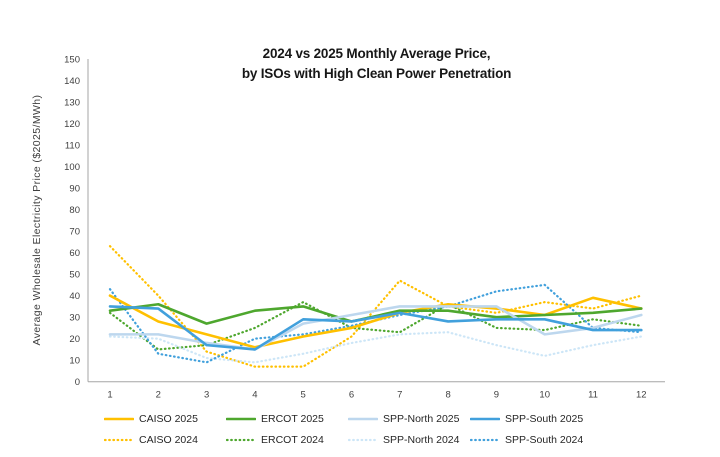 This screenshot has width=720, height=457. What do you see at coordinates (72, 60) in the screenshot?
I see `y-tick-label: 150` at bounding box center [72, 60].